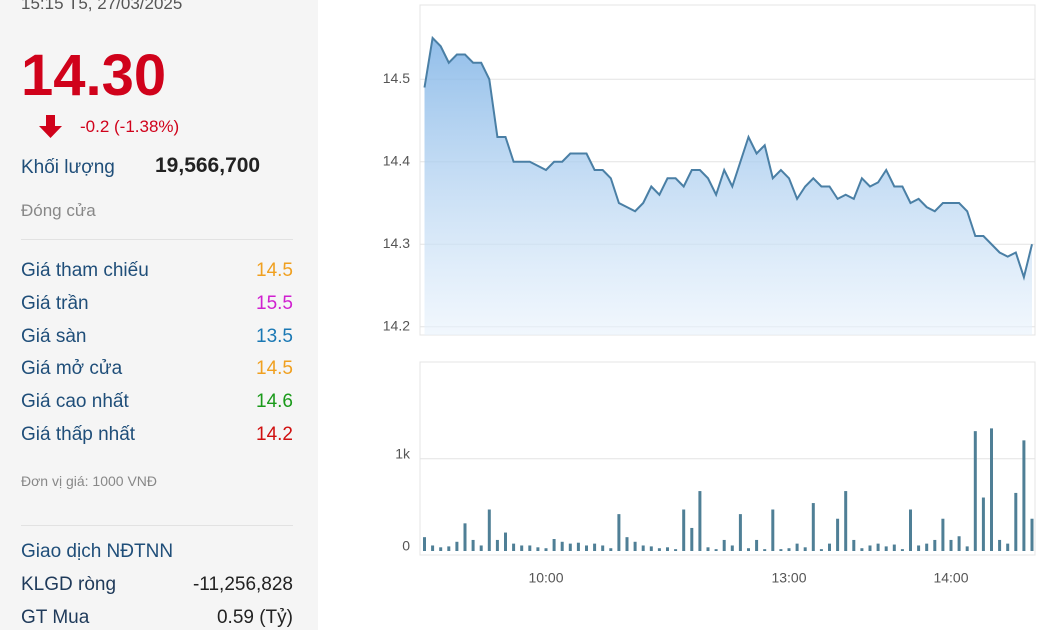  I want to click on volume: 19,566,700, so click(208, 165).